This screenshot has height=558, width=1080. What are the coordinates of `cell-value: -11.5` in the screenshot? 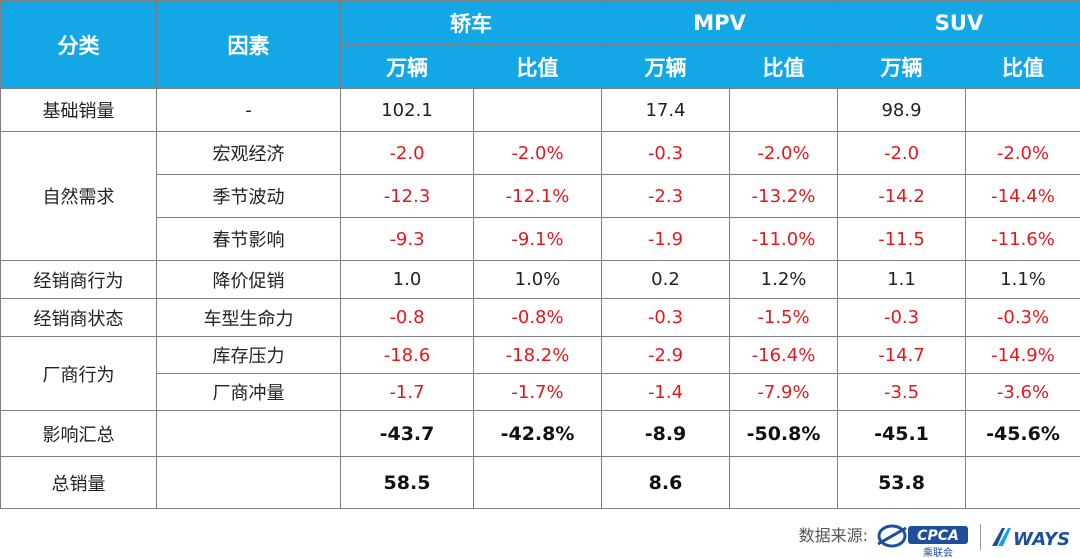 It's located at (902, 239).